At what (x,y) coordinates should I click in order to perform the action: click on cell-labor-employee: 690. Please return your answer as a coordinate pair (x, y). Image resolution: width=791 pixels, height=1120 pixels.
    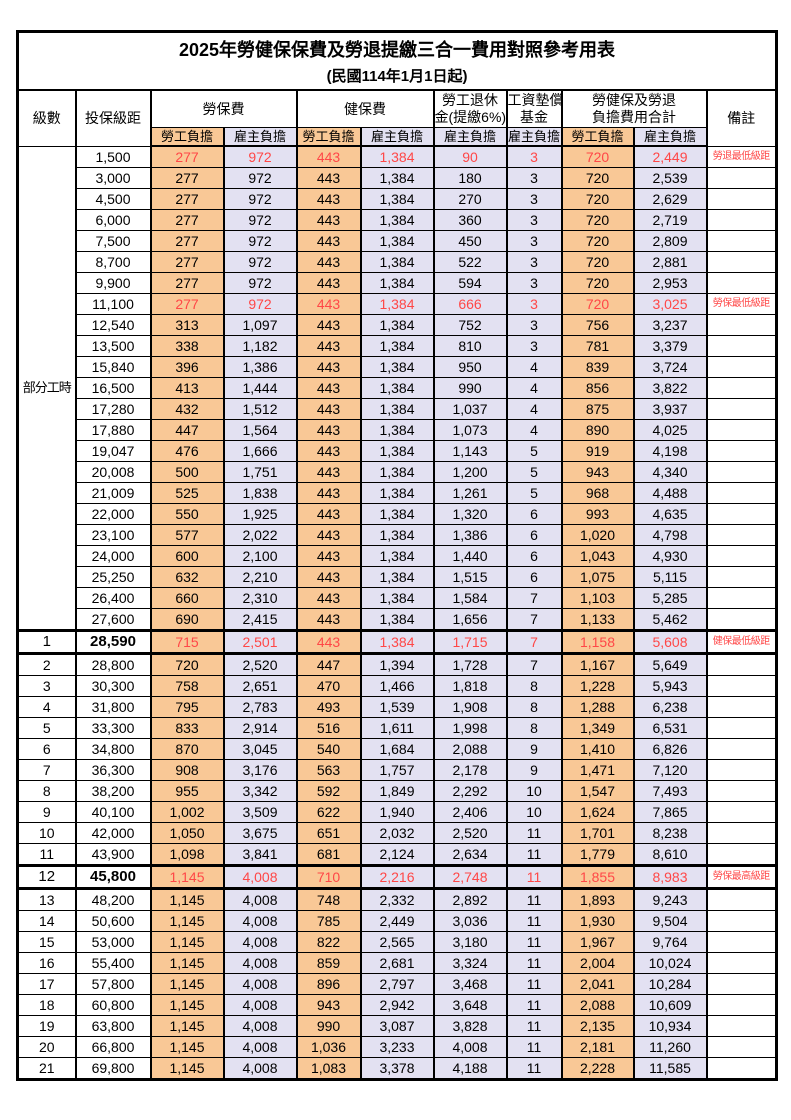
    Looking at the image, I should click on (187, 619).